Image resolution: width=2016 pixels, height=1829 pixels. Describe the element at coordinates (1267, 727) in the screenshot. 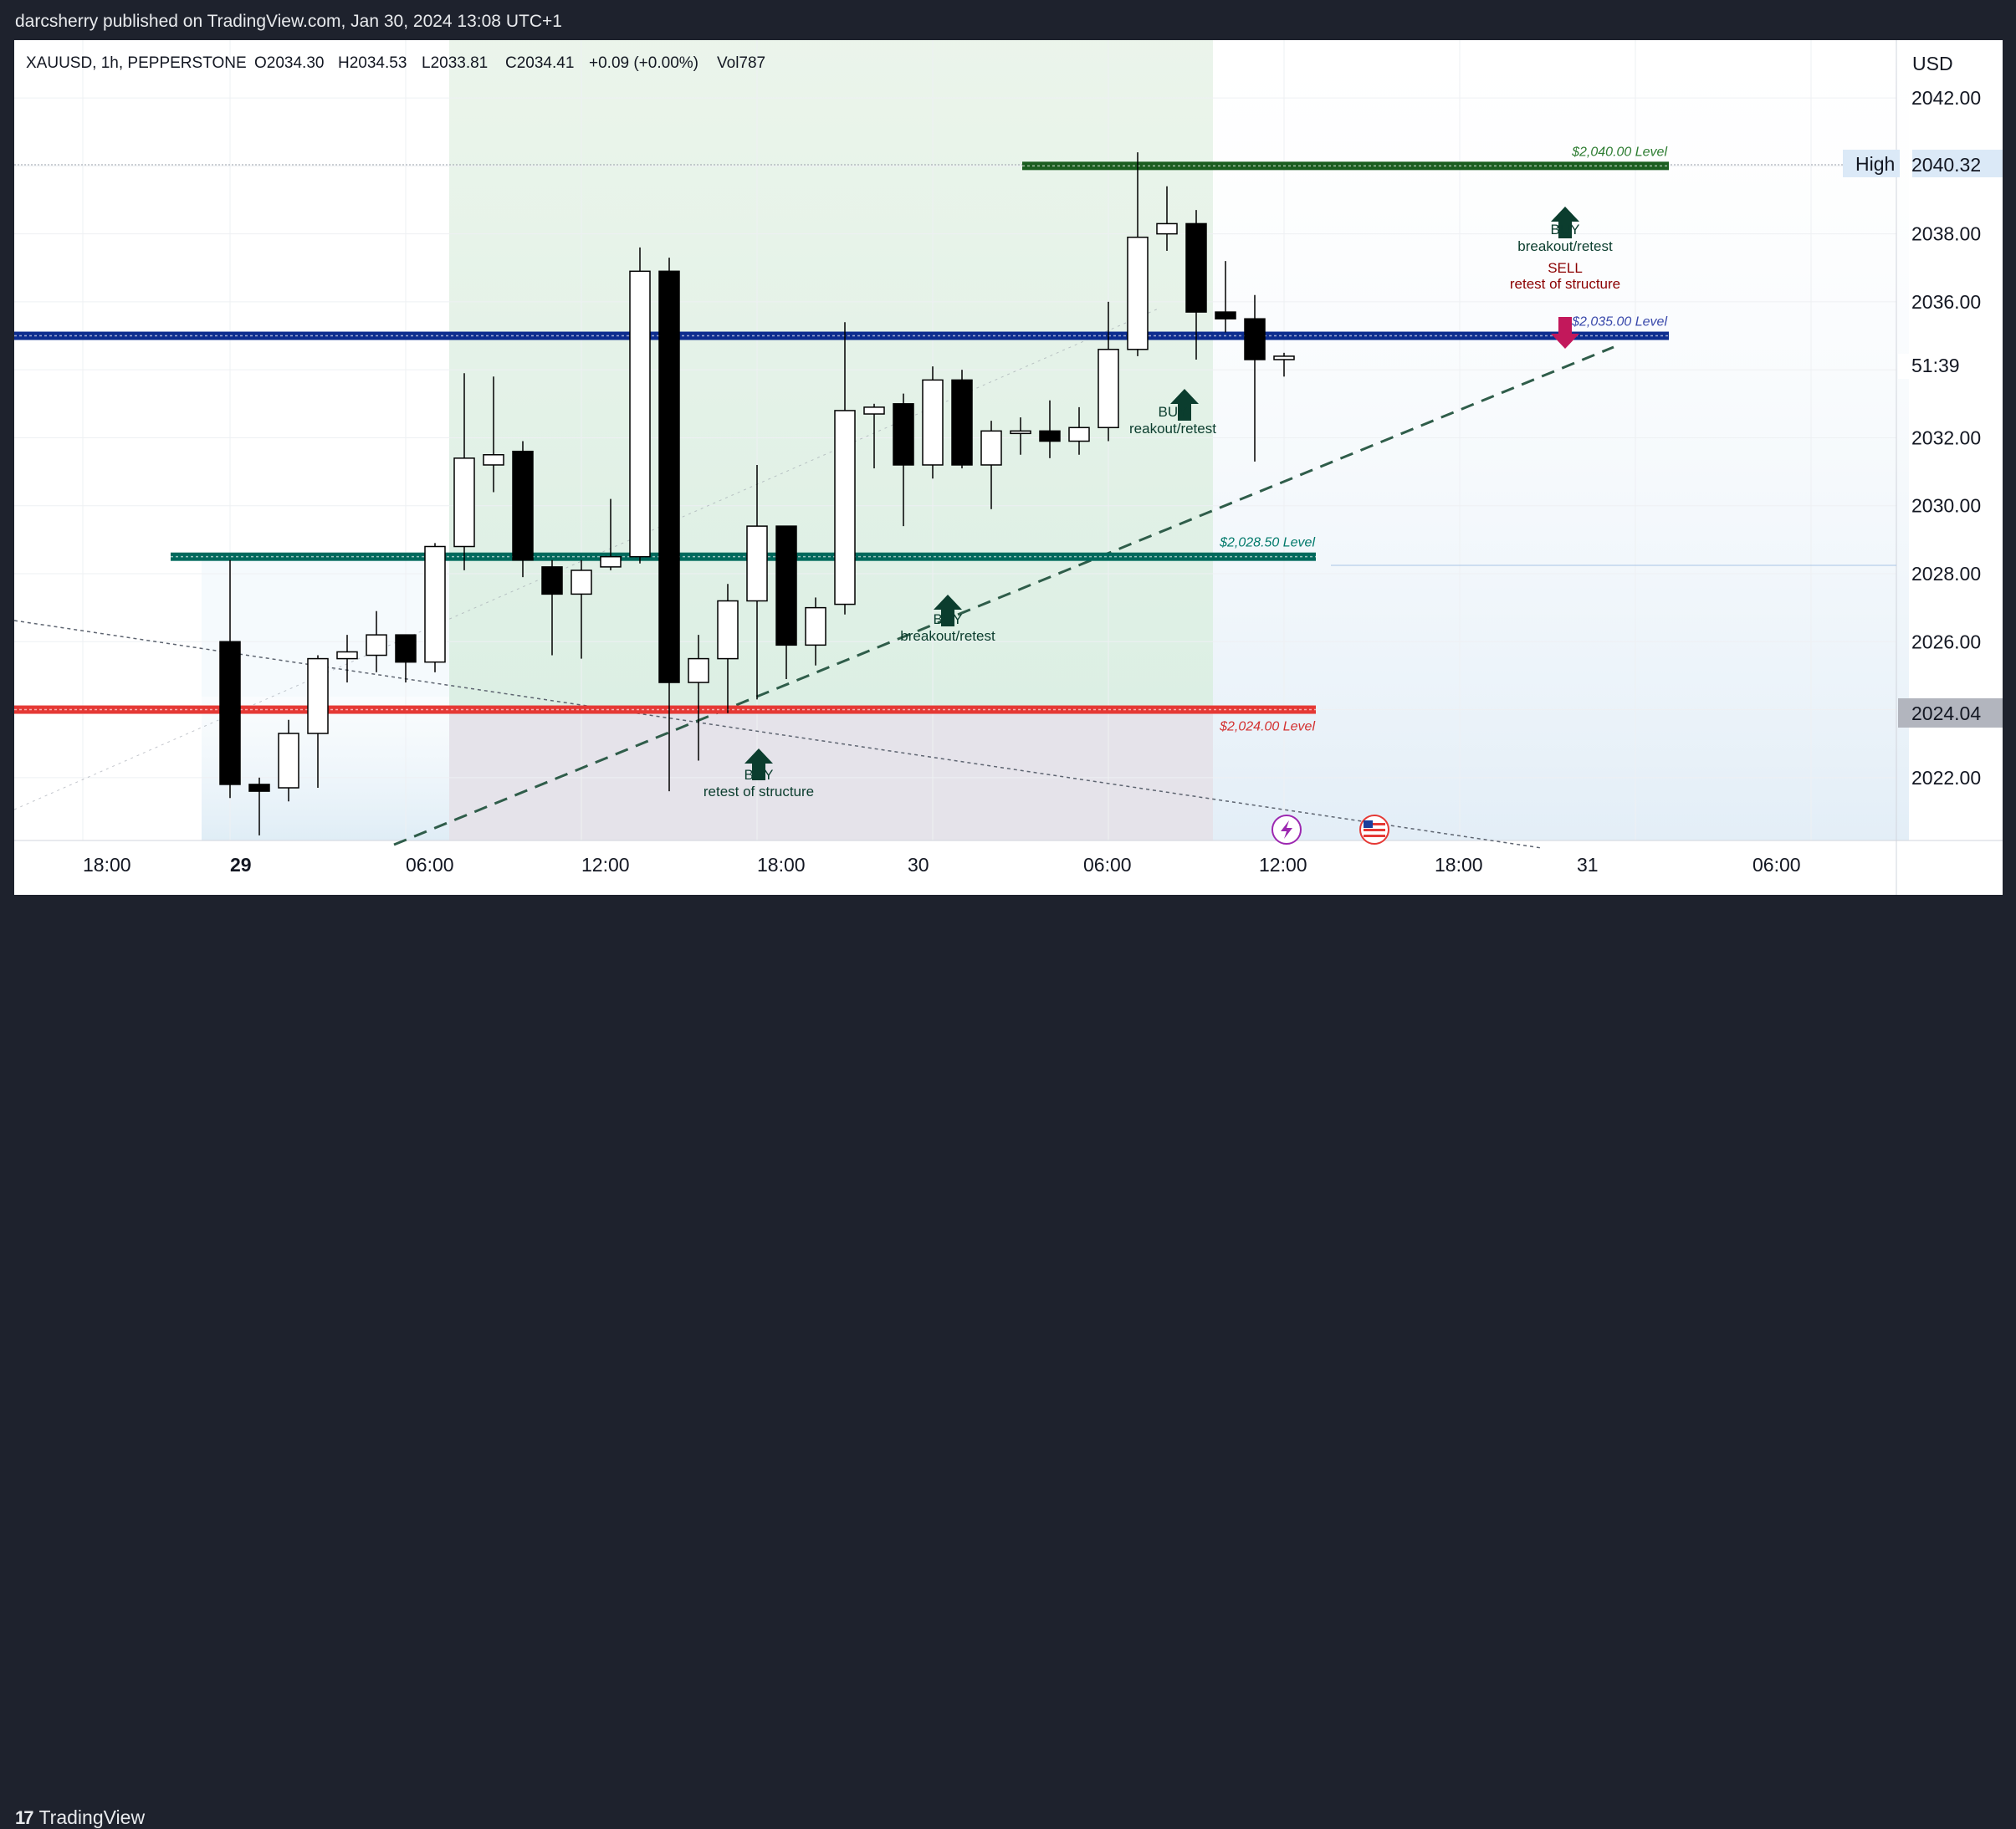

I see `level-label: $2,024.00 Level` at that location.